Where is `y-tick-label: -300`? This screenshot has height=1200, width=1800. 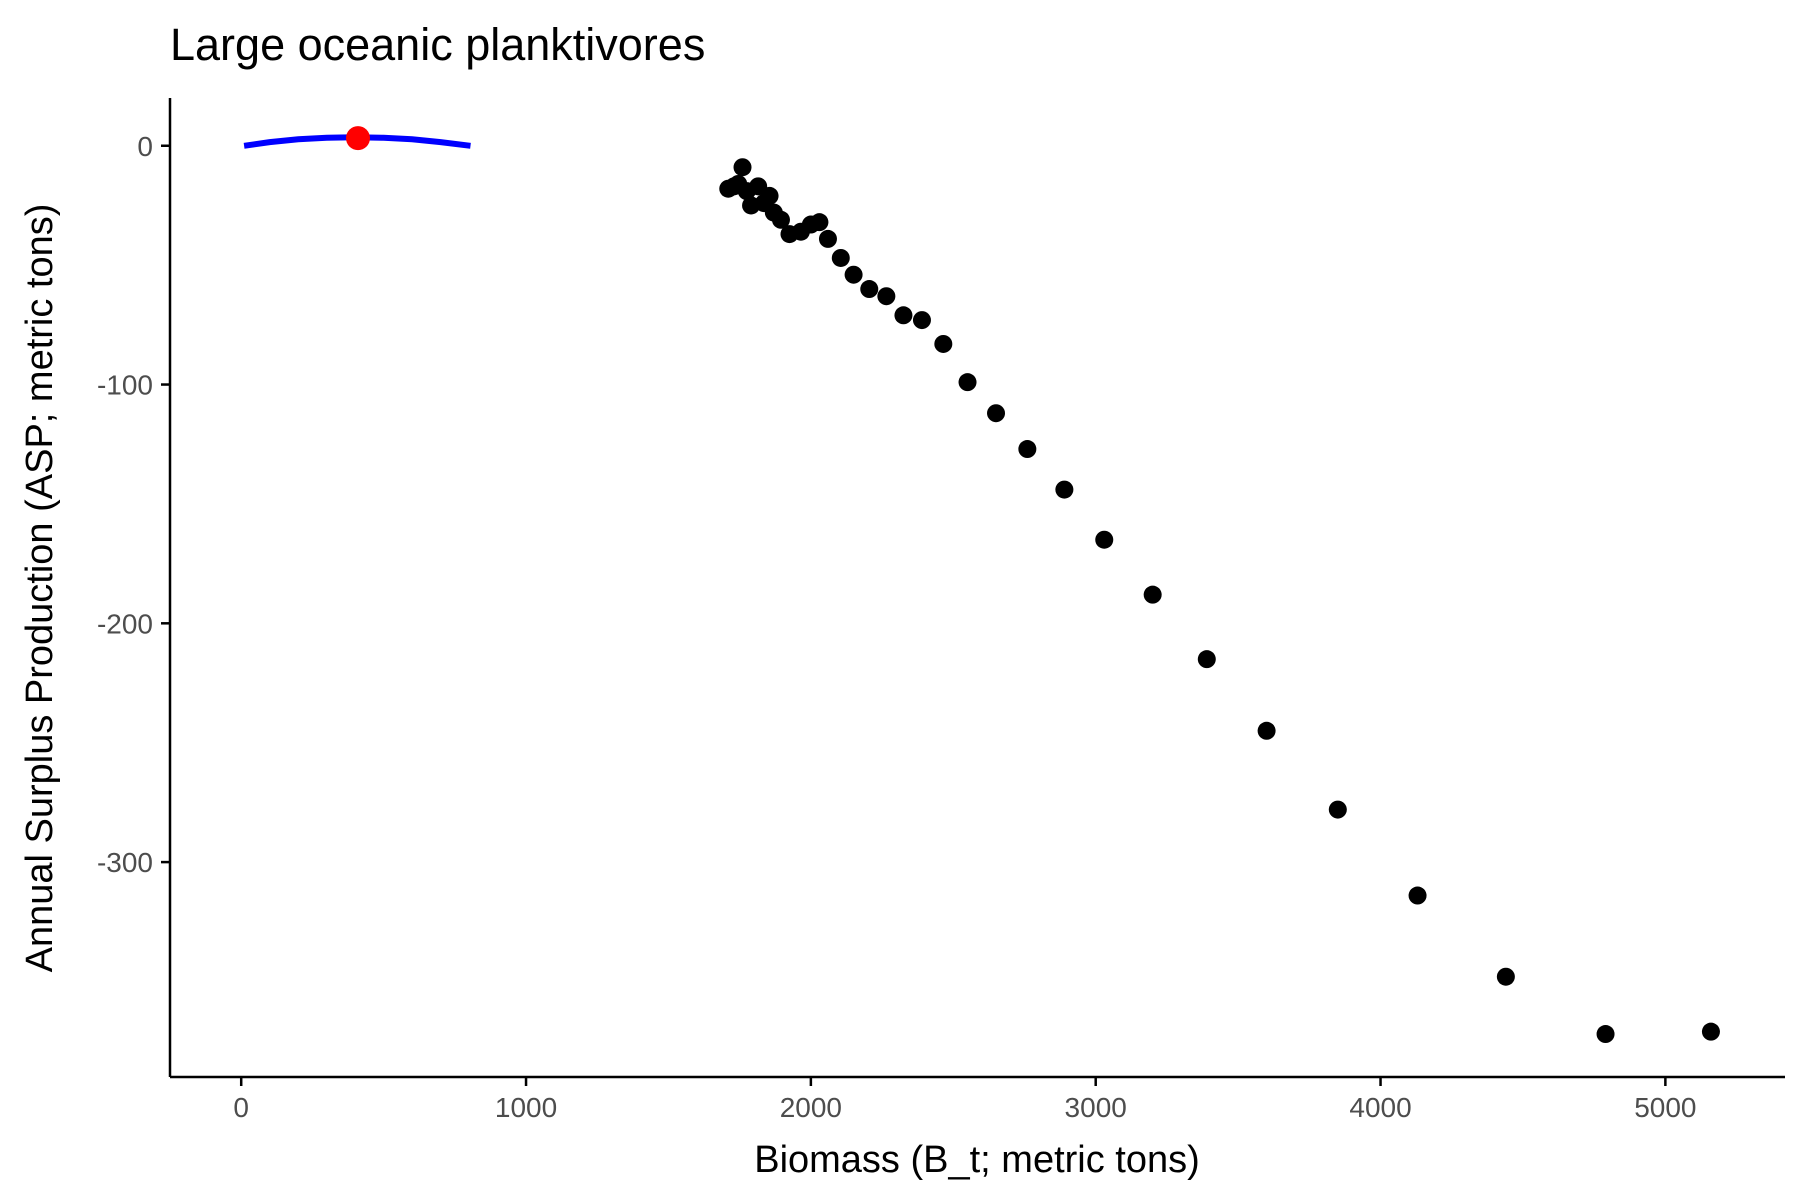
y-tick-label: -300 is located at coordinates (125, 862).